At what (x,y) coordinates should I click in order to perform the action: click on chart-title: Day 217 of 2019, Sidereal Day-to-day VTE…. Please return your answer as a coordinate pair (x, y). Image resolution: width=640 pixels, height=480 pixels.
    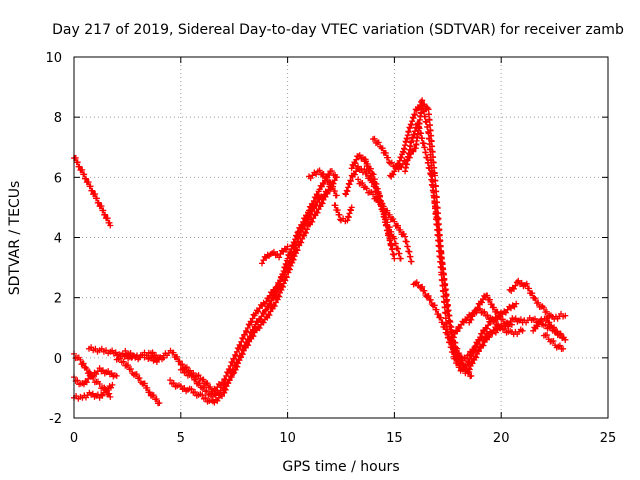
    Looking at the image, I should click on (338, 30).